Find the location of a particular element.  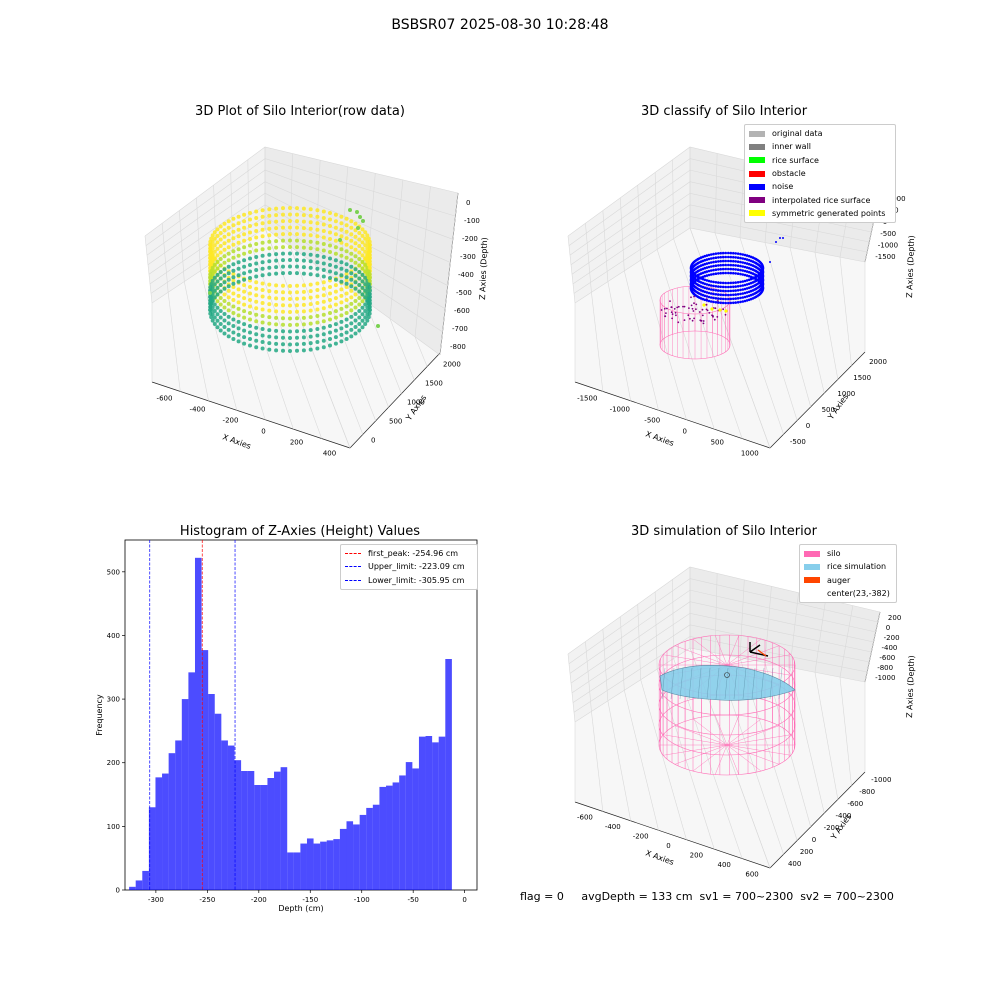

p4-z-tick: 0 is located at coordinates (888, 628).